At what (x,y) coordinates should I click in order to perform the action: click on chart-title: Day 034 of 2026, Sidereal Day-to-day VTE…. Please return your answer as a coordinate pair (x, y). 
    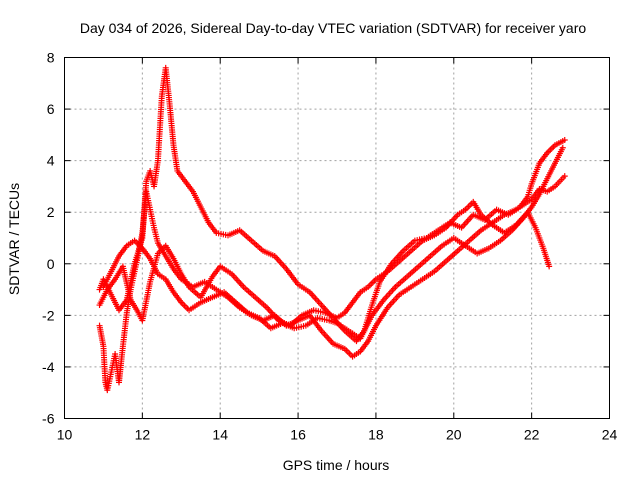
    Looking at the image, I should click on (333, 28).